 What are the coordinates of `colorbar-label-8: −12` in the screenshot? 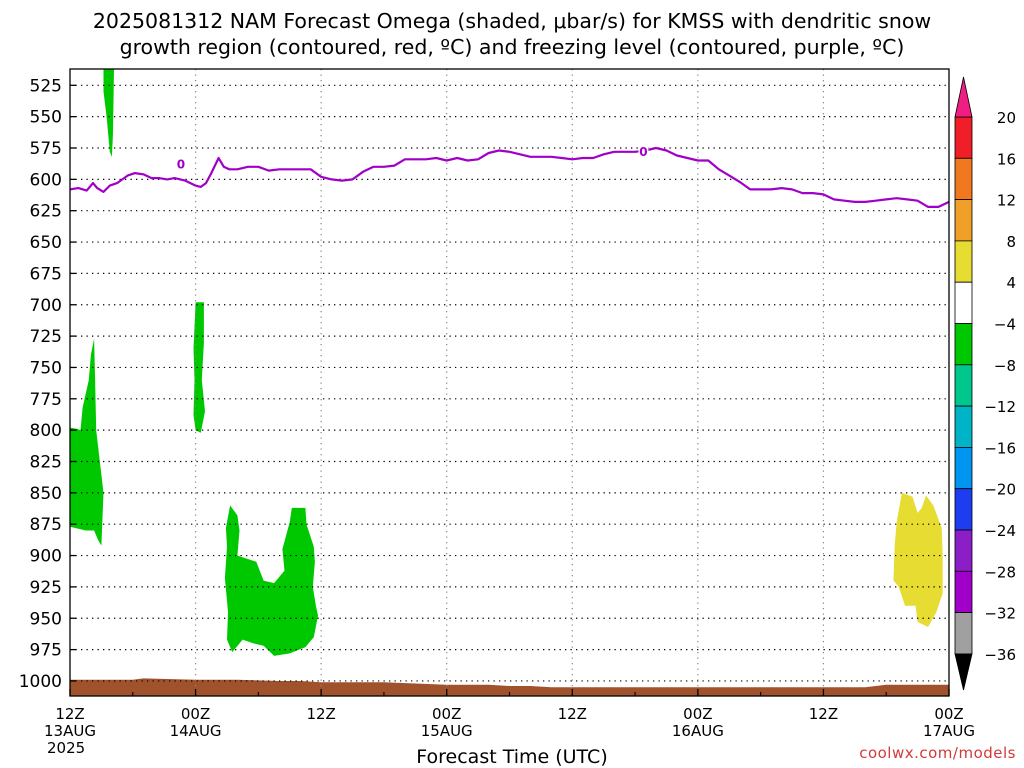 It's located at (1000, 407).